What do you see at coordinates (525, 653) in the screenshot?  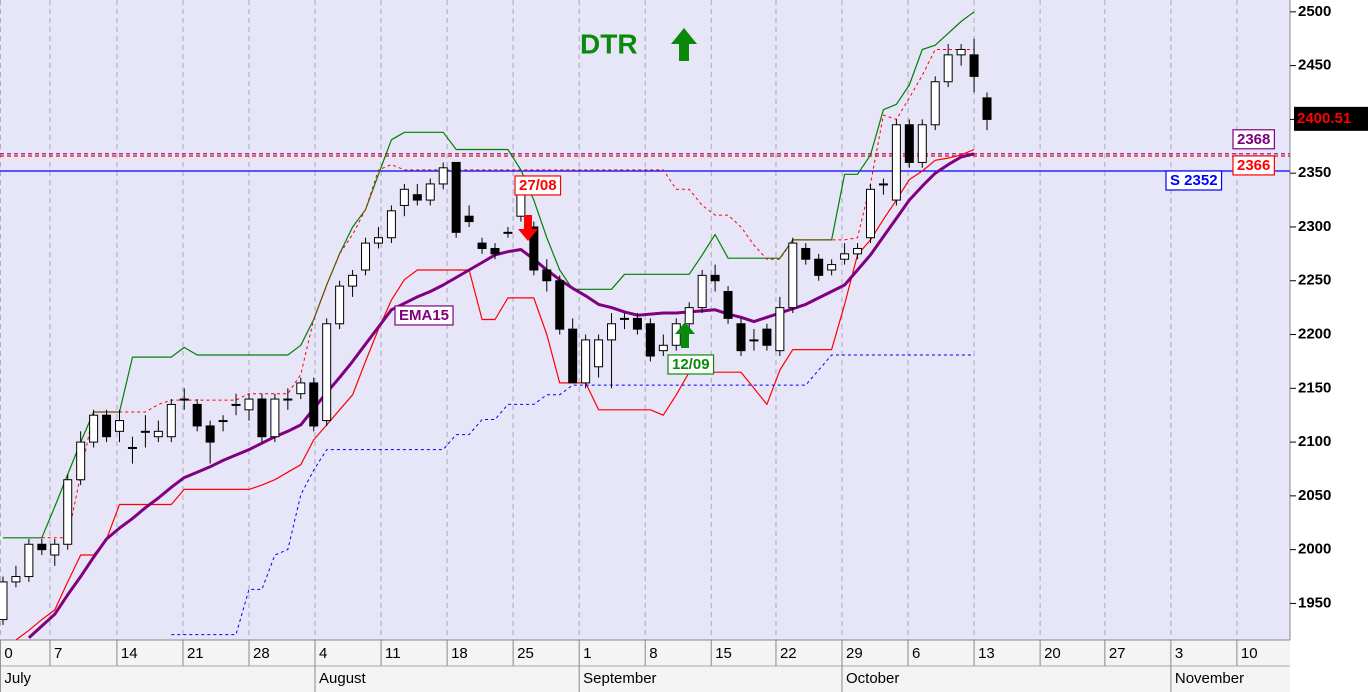 I see `x-tick-label: 25` at bounding box center [525, 653].